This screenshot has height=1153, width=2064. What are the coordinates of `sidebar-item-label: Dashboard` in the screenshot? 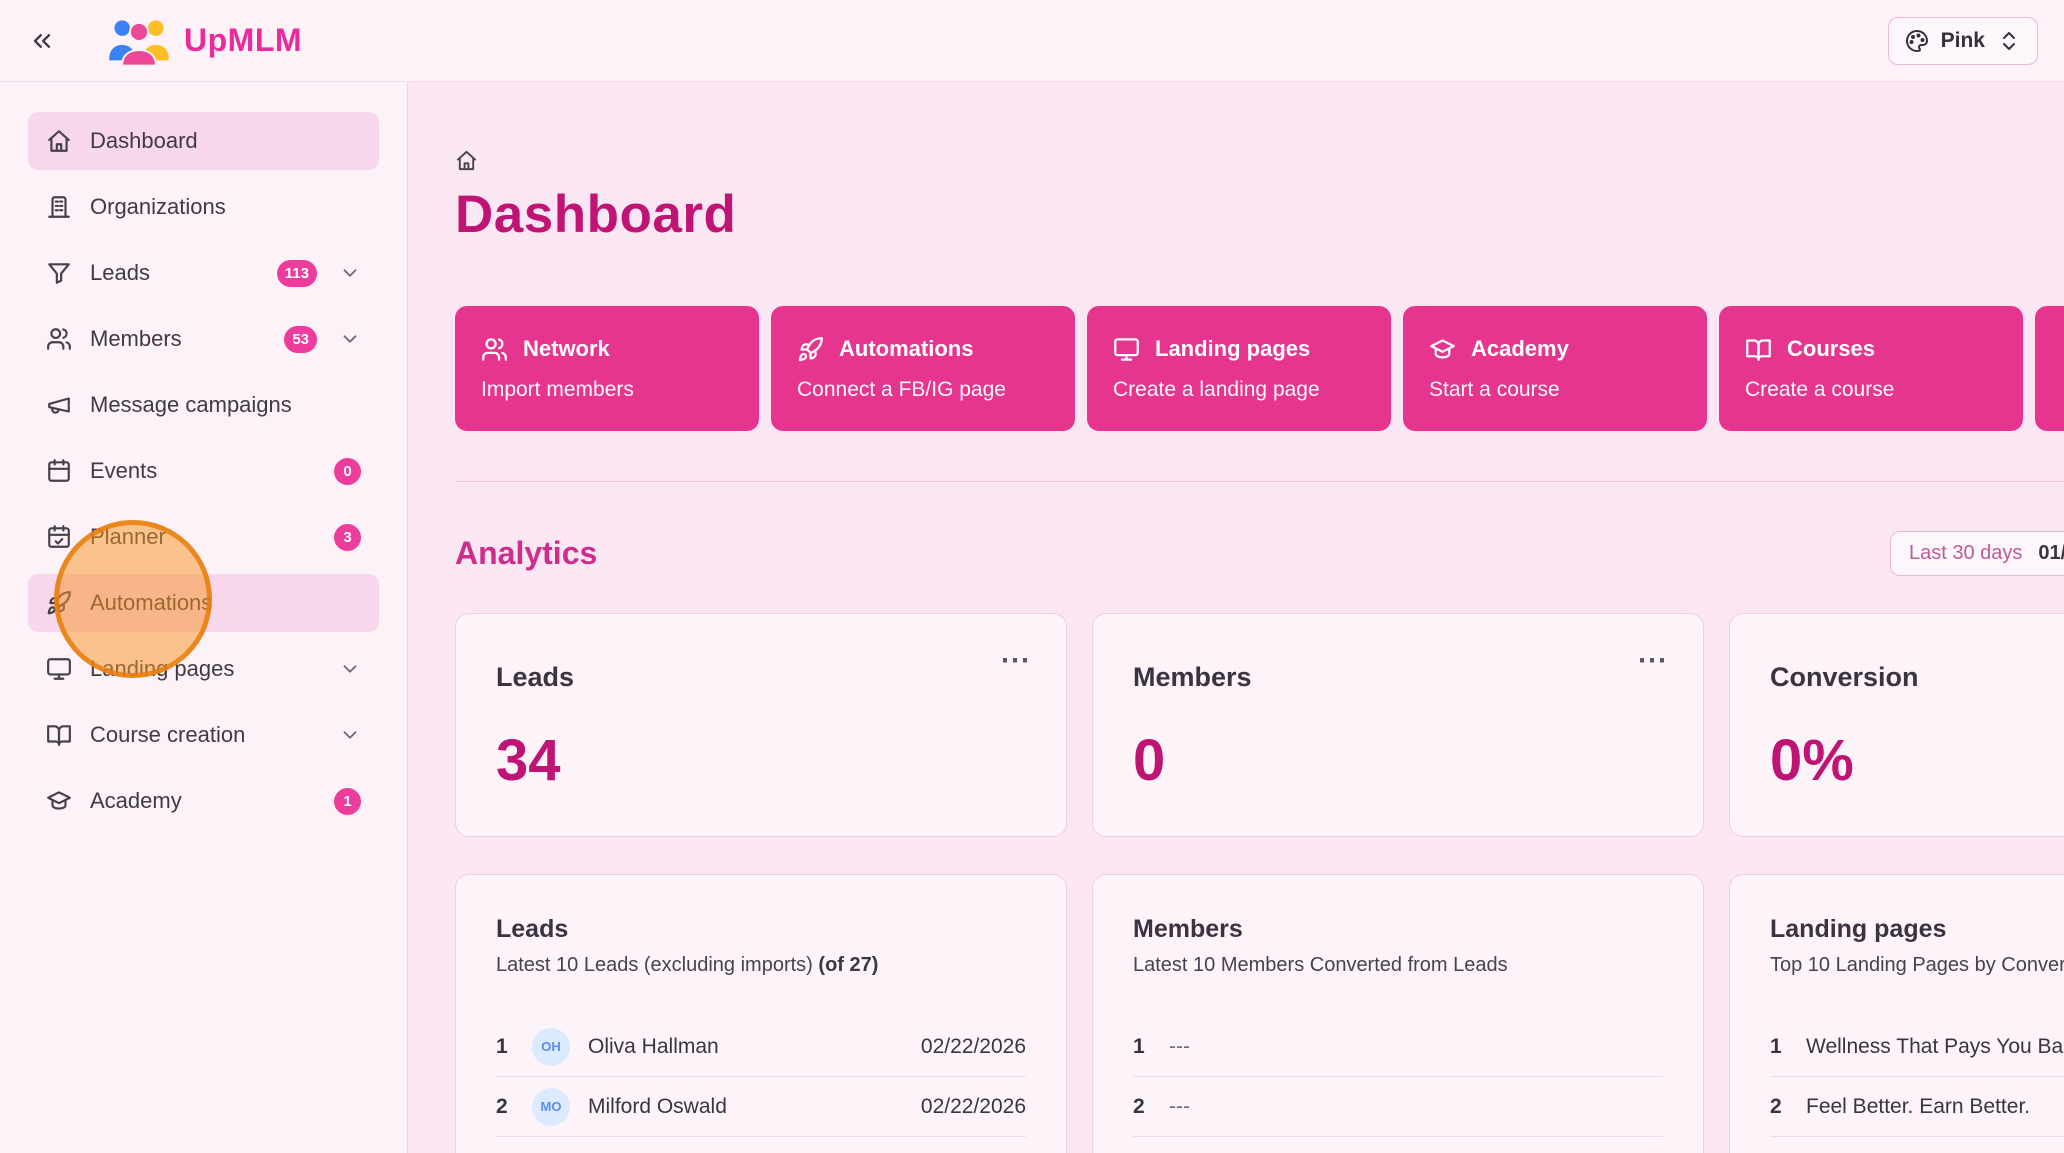 It's located at (144, 140).